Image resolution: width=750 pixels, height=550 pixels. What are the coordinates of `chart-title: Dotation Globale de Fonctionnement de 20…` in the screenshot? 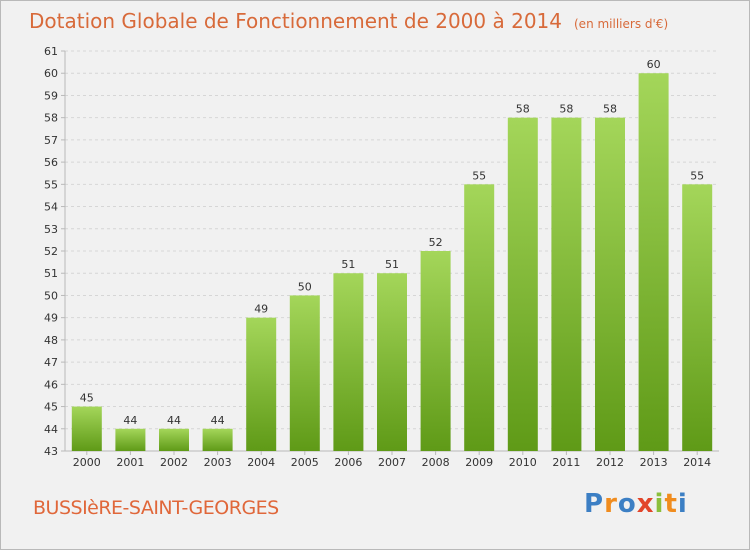 It's located at (348, 21).